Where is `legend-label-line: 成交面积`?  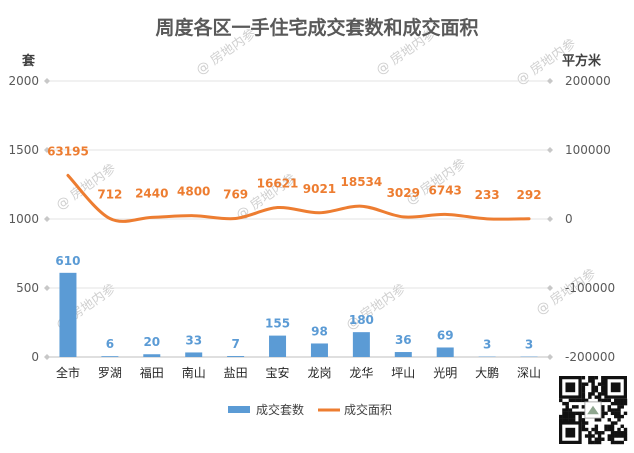
legend-label-line: 成交面积 is located at coordinates (368, 409).